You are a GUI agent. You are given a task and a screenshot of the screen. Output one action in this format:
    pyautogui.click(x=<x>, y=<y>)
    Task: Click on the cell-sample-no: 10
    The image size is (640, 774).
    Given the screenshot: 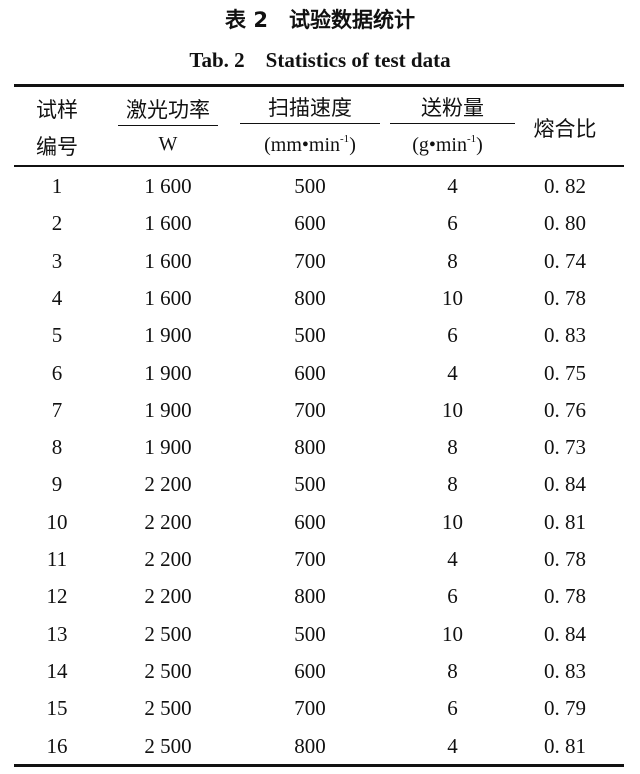 What is the action you would take?
    pyautogui.click(x=57, y=521)
    